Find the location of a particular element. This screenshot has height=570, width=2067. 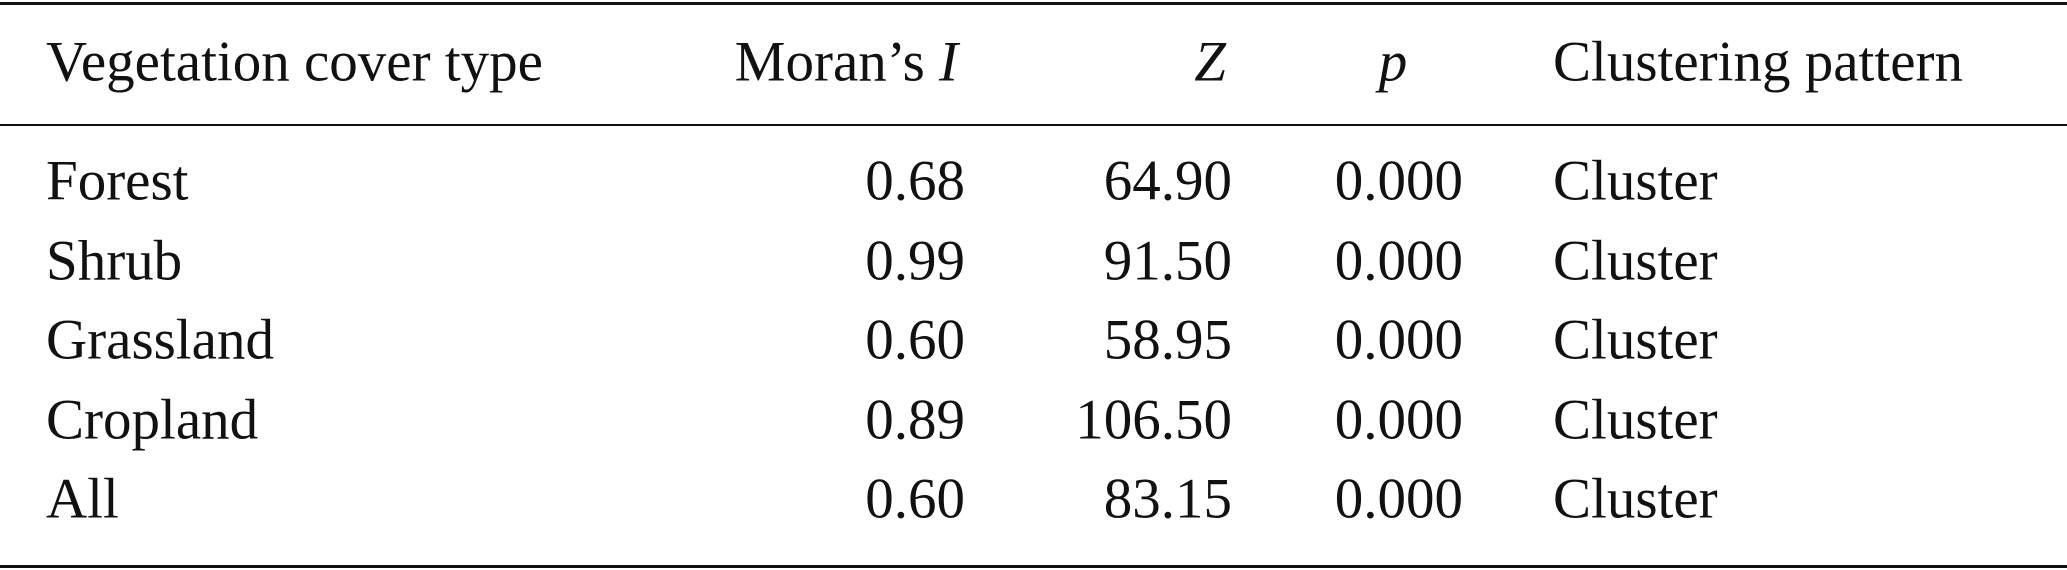

header-cell: Vegetation cover type is located at coordinates (294, 62).